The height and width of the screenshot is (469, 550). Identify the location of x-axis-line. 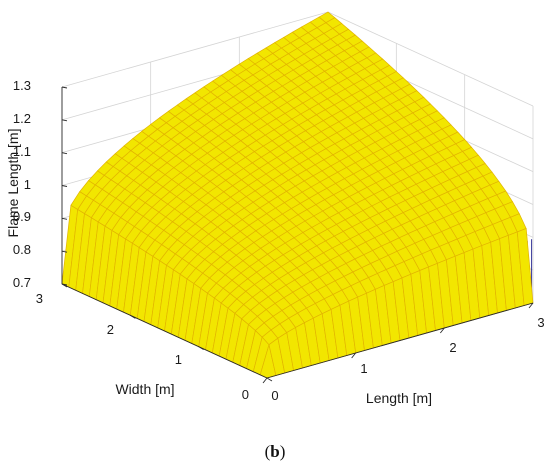
(400, 340).